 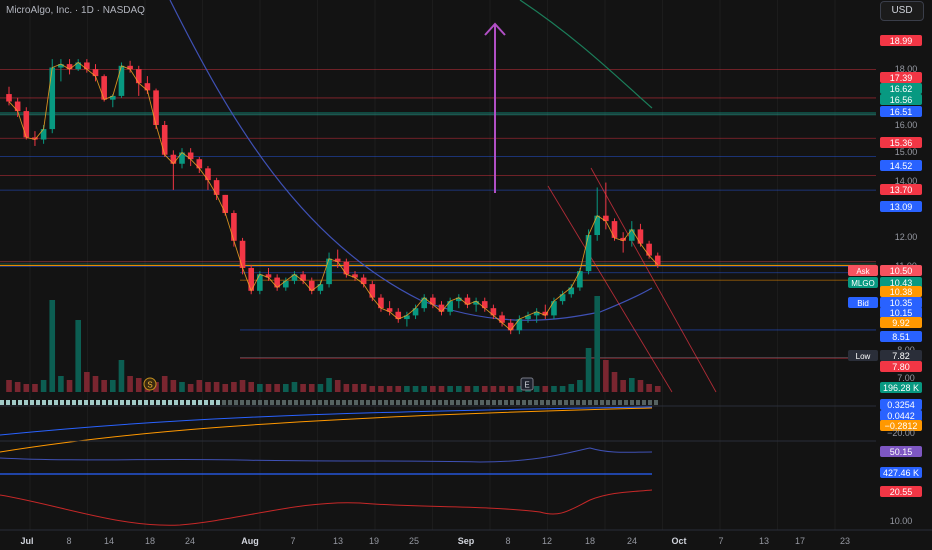 I want to click on y-tick-label: 16.00, so click(x=906, y=125).